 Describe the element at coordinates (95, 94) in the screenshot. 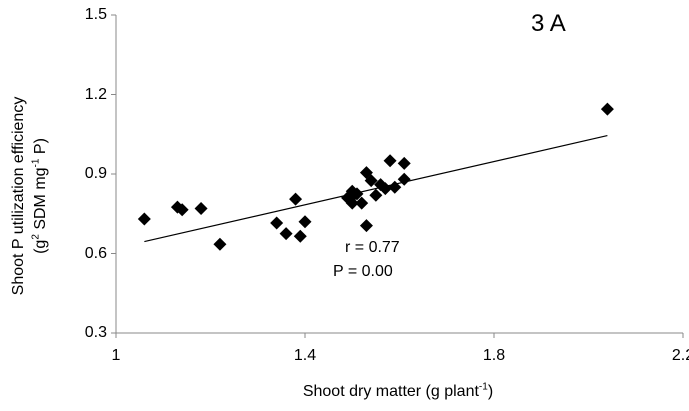

I see `y-tick-label: 1.2` at that location.